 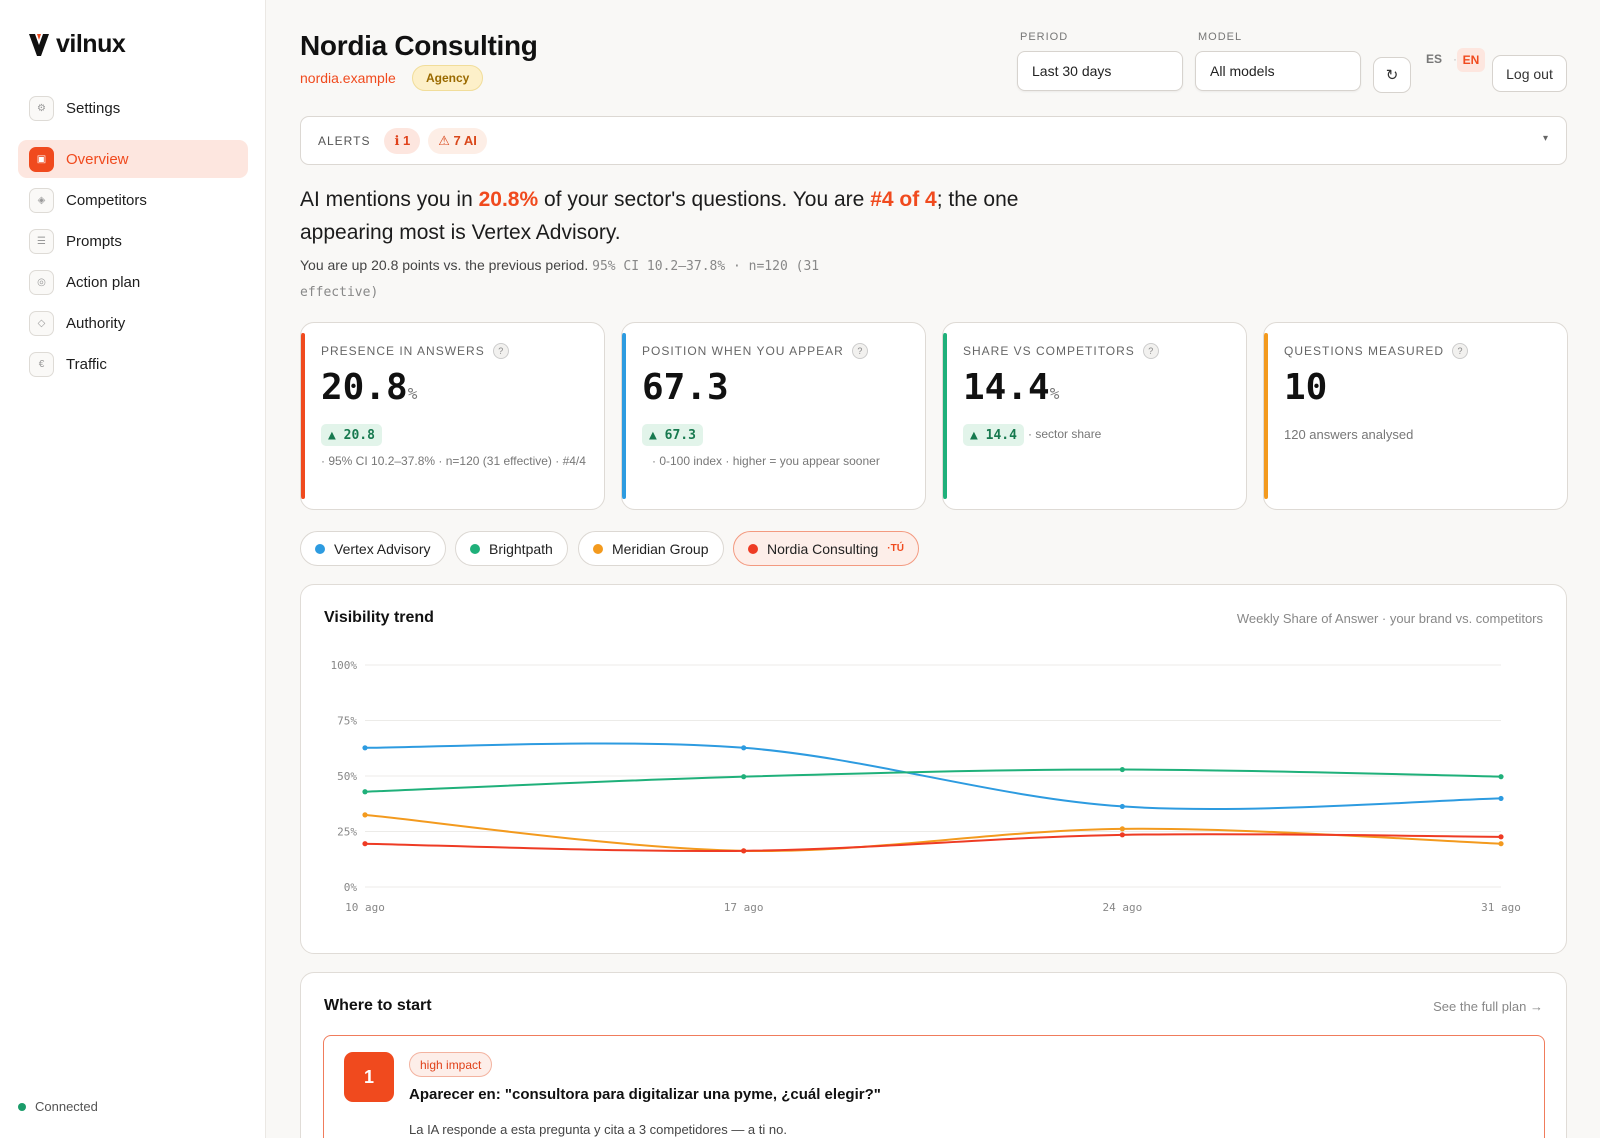 What do you see at coordinates (993, 435) in the screenshot?
I see `kpi-delta-badge: ▲ 14.4` at bounding box center [993, 435].